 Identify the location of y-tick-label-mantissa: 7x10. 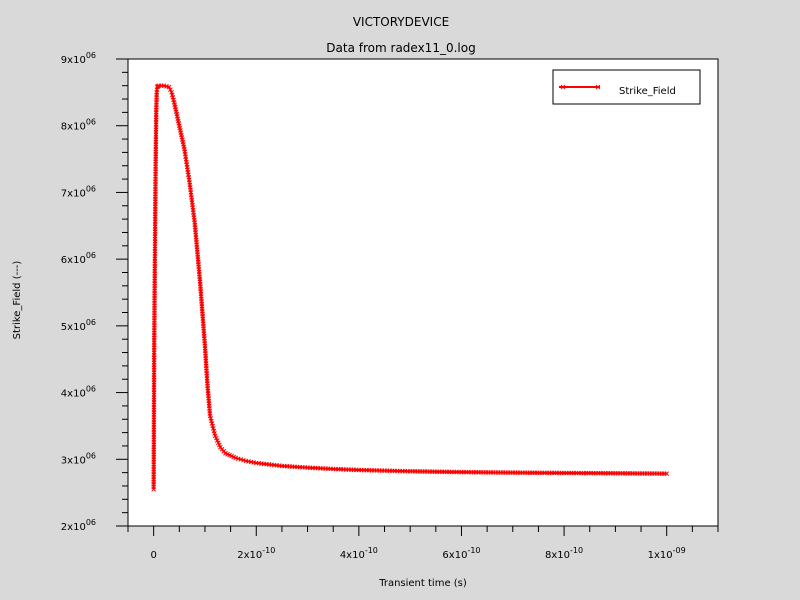
(73, 193).